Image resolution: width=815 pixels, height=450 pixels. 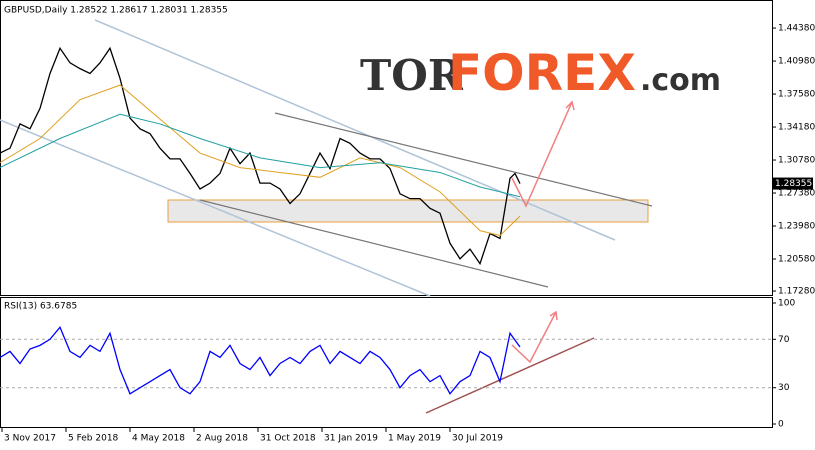 What do you see at coordinates (796, 260) in the screenshot?
I see `y-tick-label: 1.20580` at bounding box center [796, 260].